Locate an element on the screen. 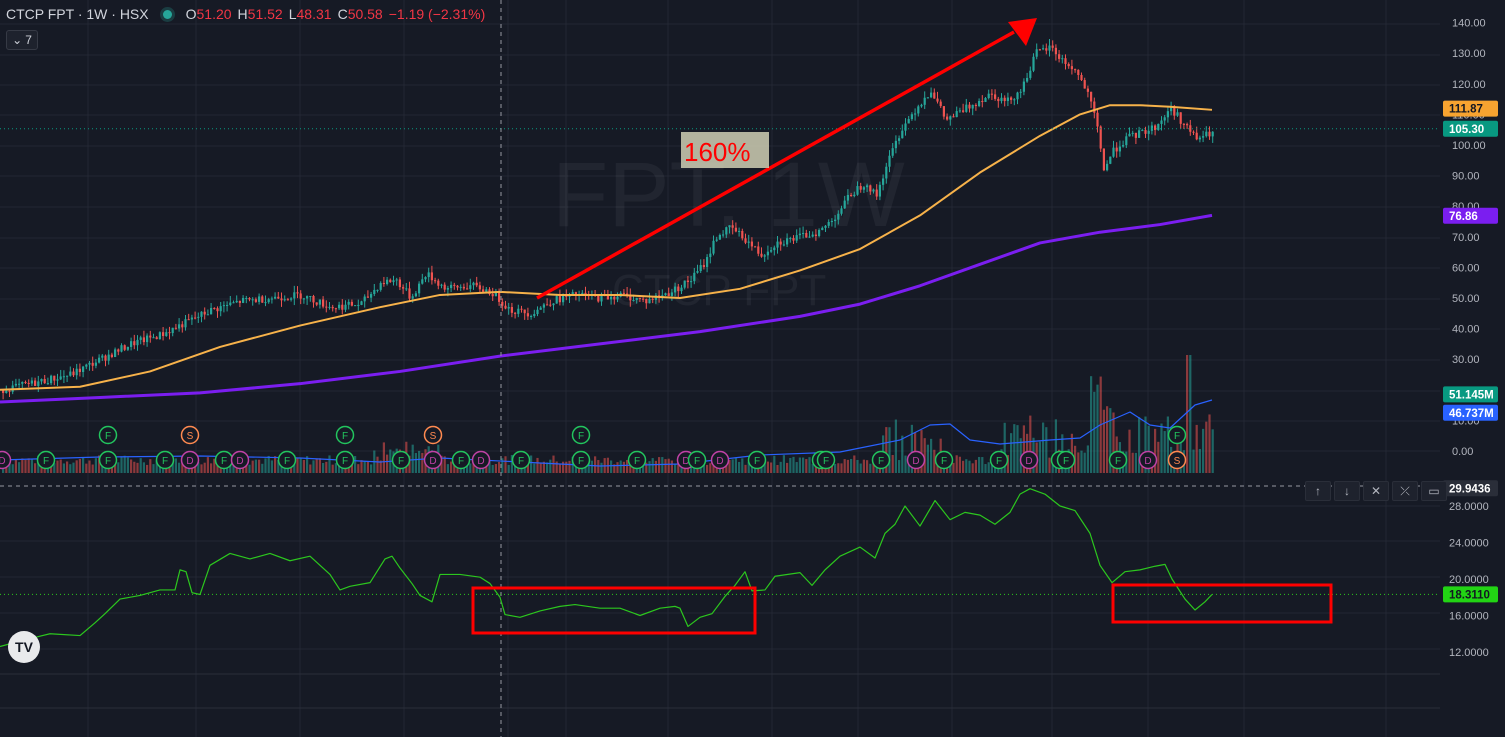 The height and width of the screenshot is (737, 1505). symbol-label: CTCP FPT · 1W · HSX is located at coordinates (77, 14).